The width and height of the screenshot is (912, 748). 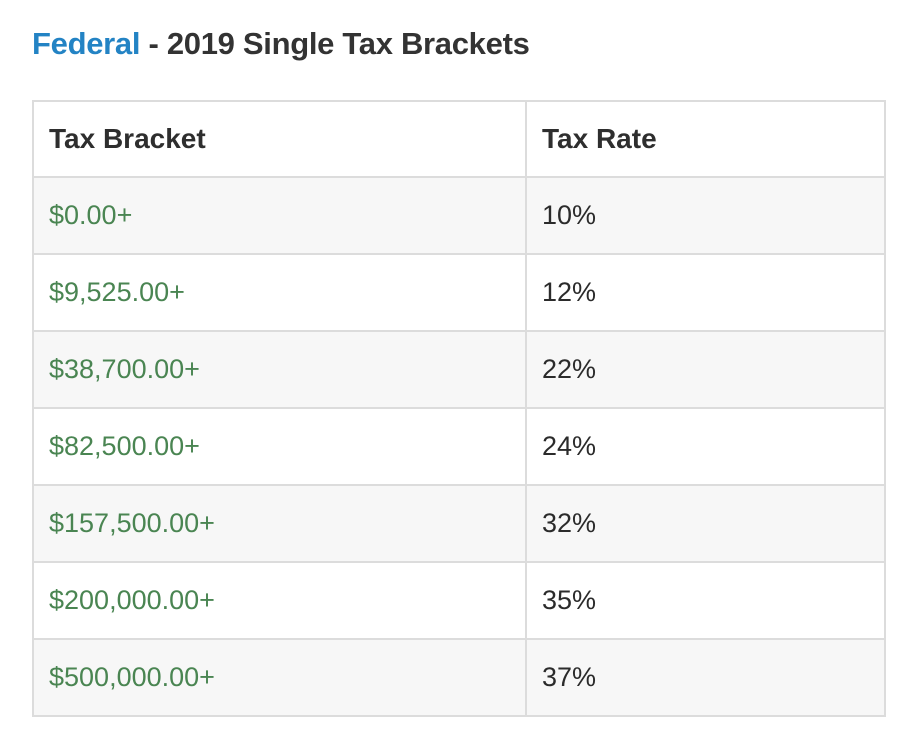 I want to click on table-row: $157,500.00+ 32%, so click(x=459, y=523).